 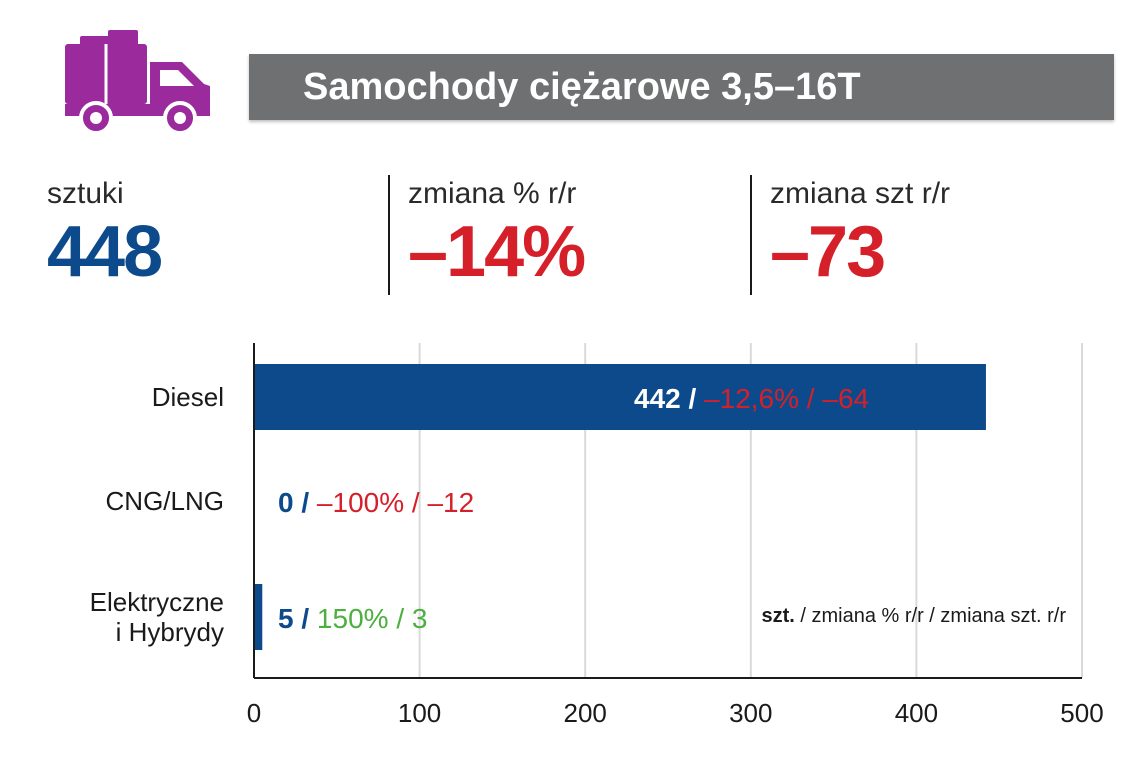 I want to click on data-label-count: 0, so click(x=286, y=502).